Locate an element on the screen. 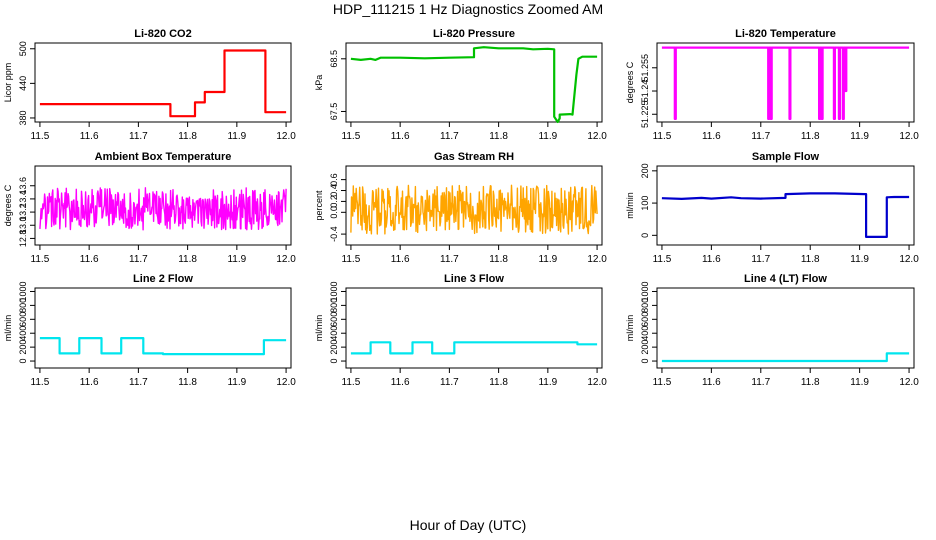 This screenshot has height=540, width=936. panel-2-series-line is located at coordinates (474, 85).